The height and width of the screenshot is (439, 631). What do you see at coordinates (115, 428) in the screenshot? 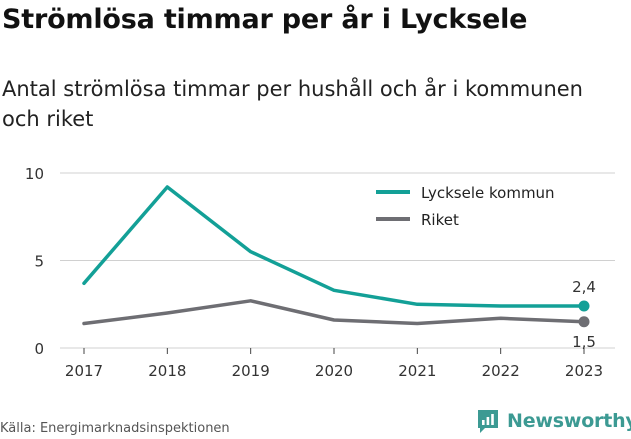
I see `source-note: Källa: Energimarknadsinspektionen` at bounding box center [115, 428].